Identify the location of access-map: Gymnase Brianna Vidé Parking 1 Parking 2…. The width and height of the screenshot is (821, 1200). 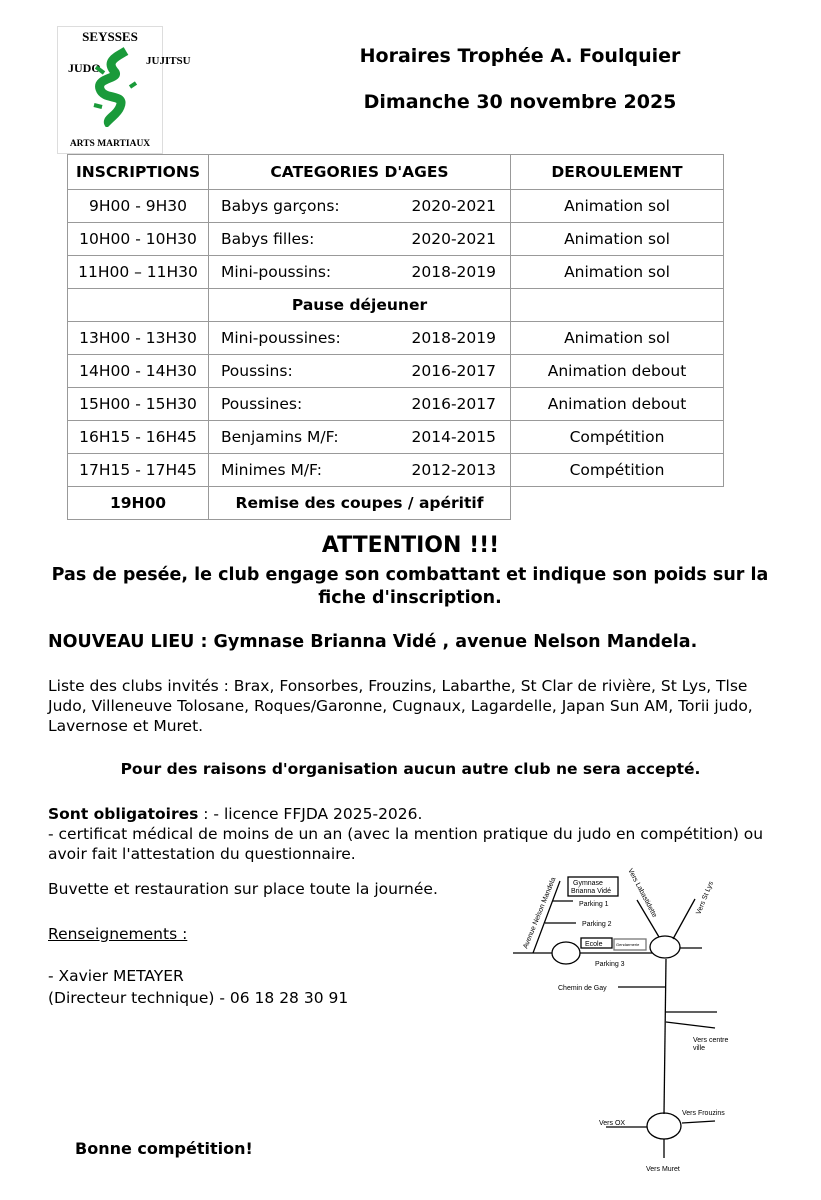
(621, 1020).